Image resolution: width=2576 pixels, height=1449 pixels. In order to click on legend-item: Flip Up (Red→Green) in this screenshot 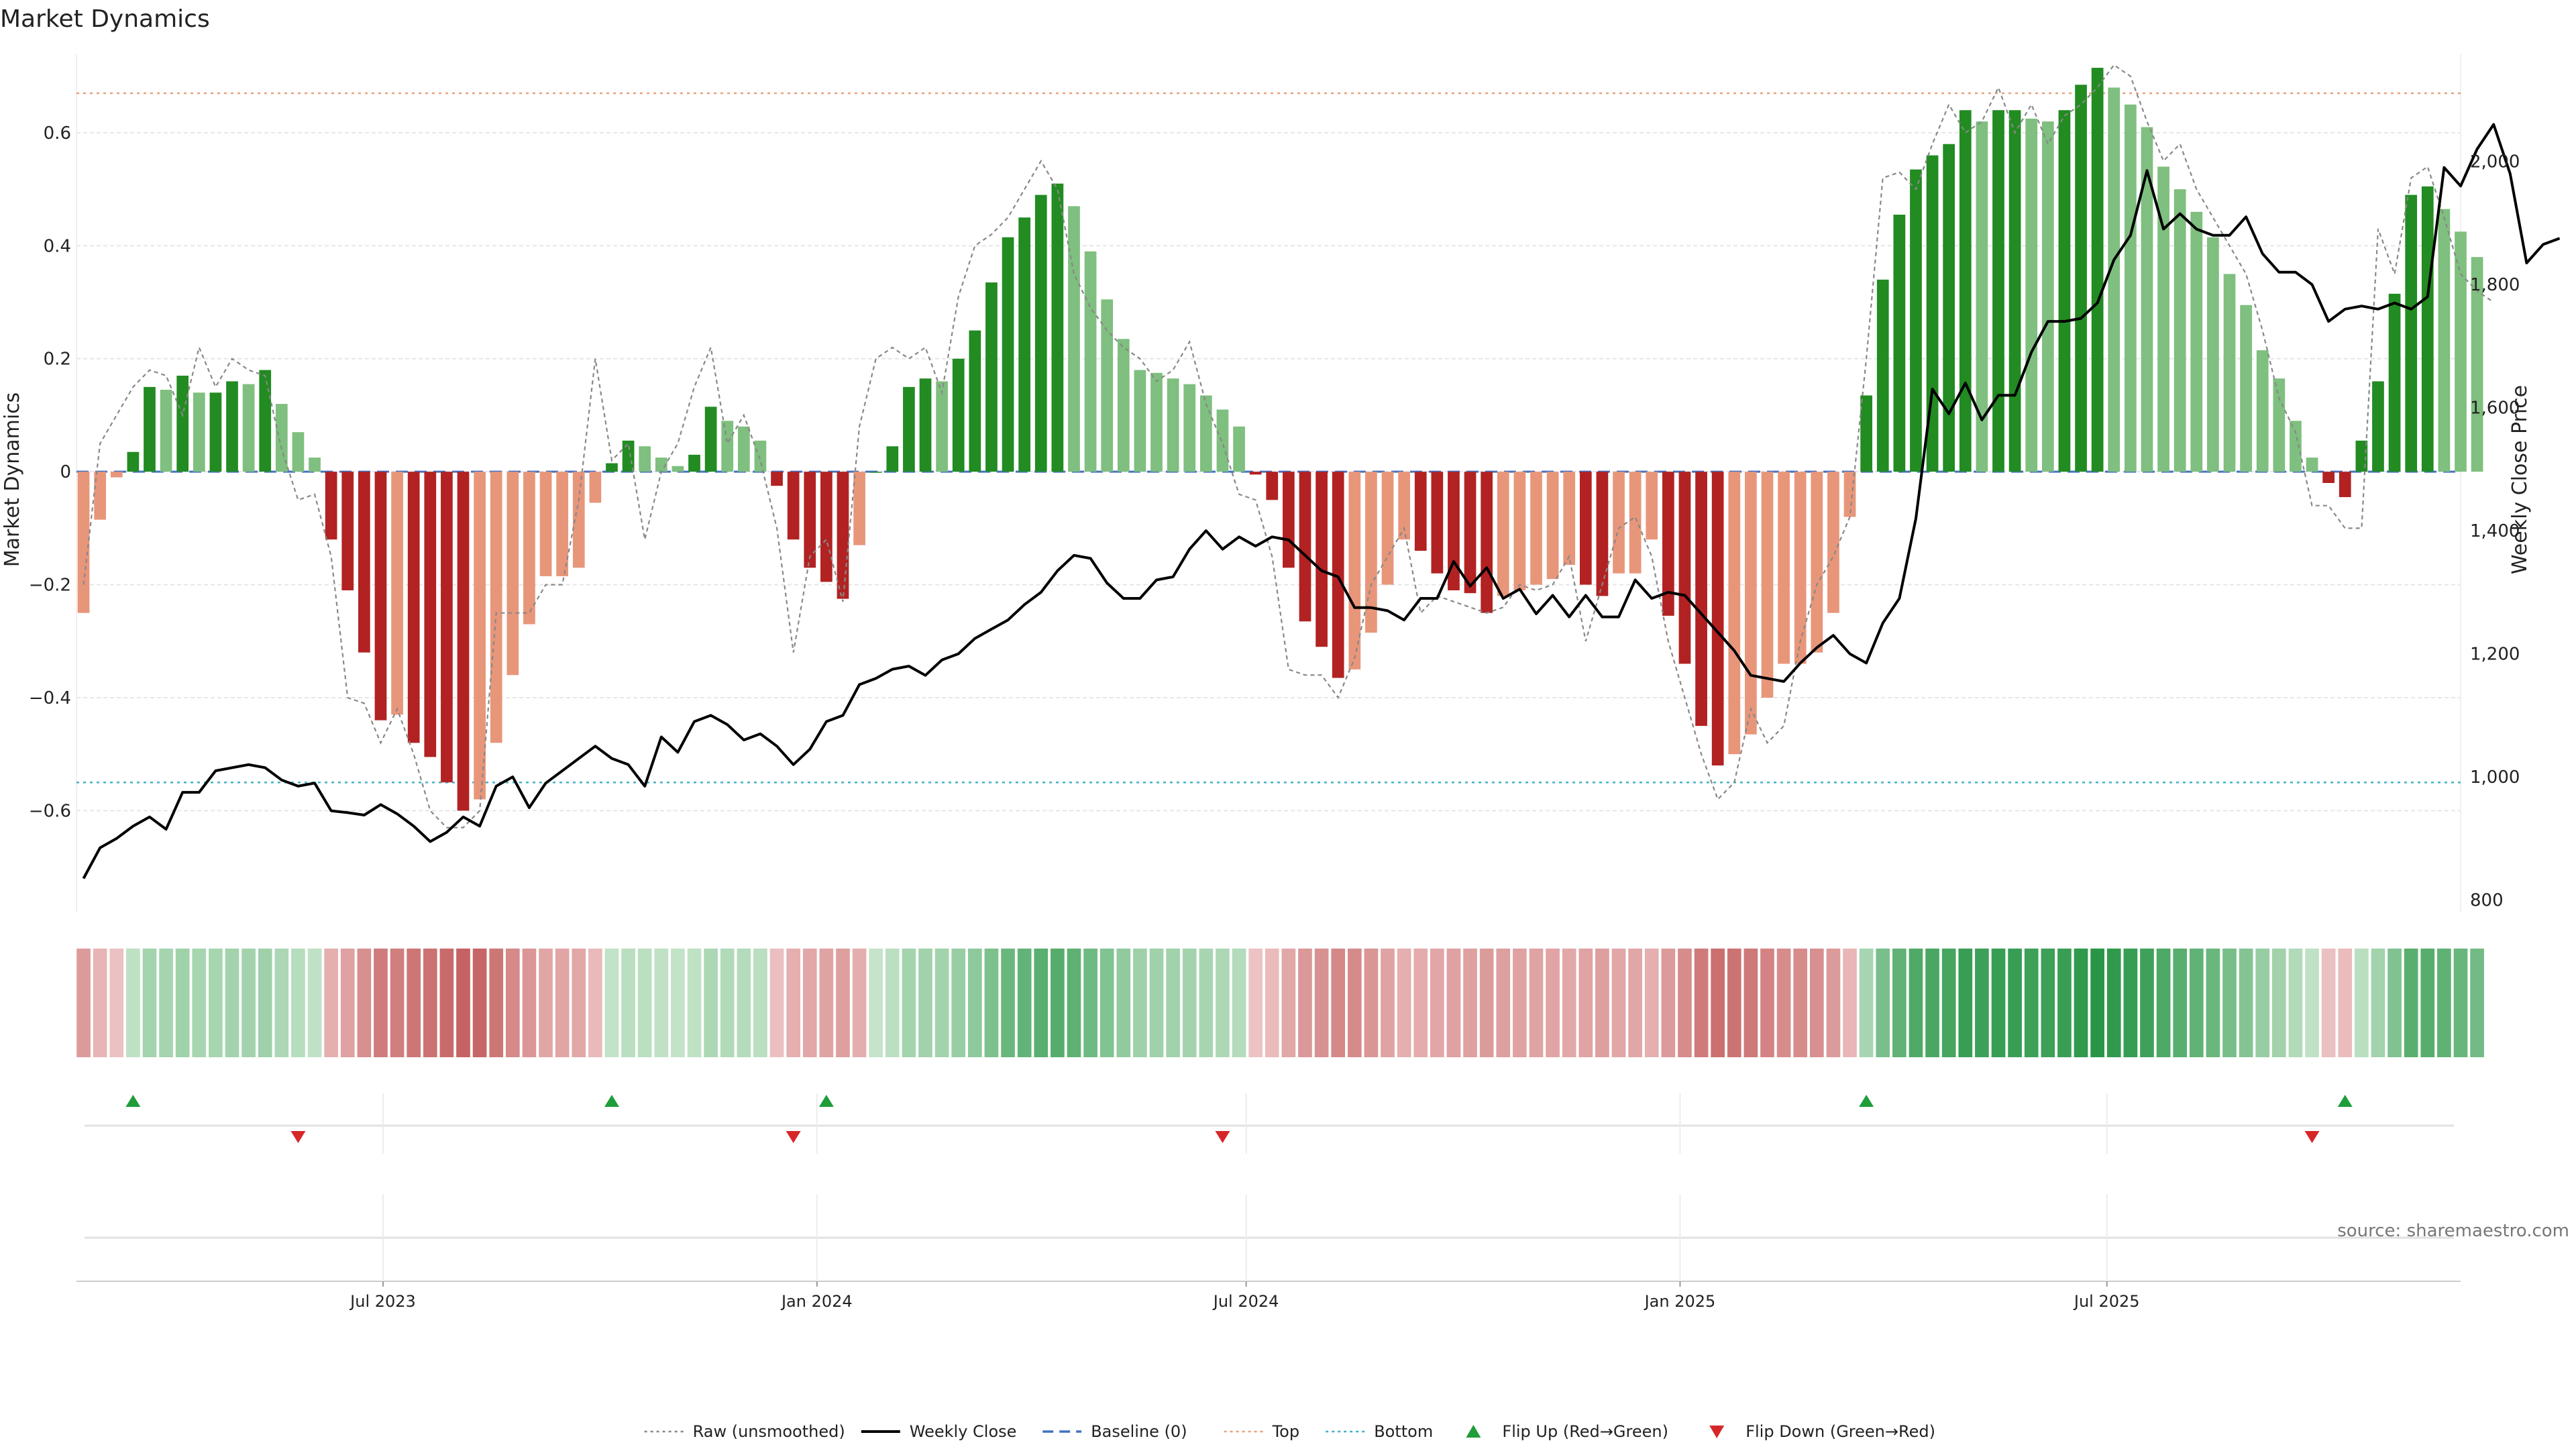, I will do `click(1567, 1431)`.